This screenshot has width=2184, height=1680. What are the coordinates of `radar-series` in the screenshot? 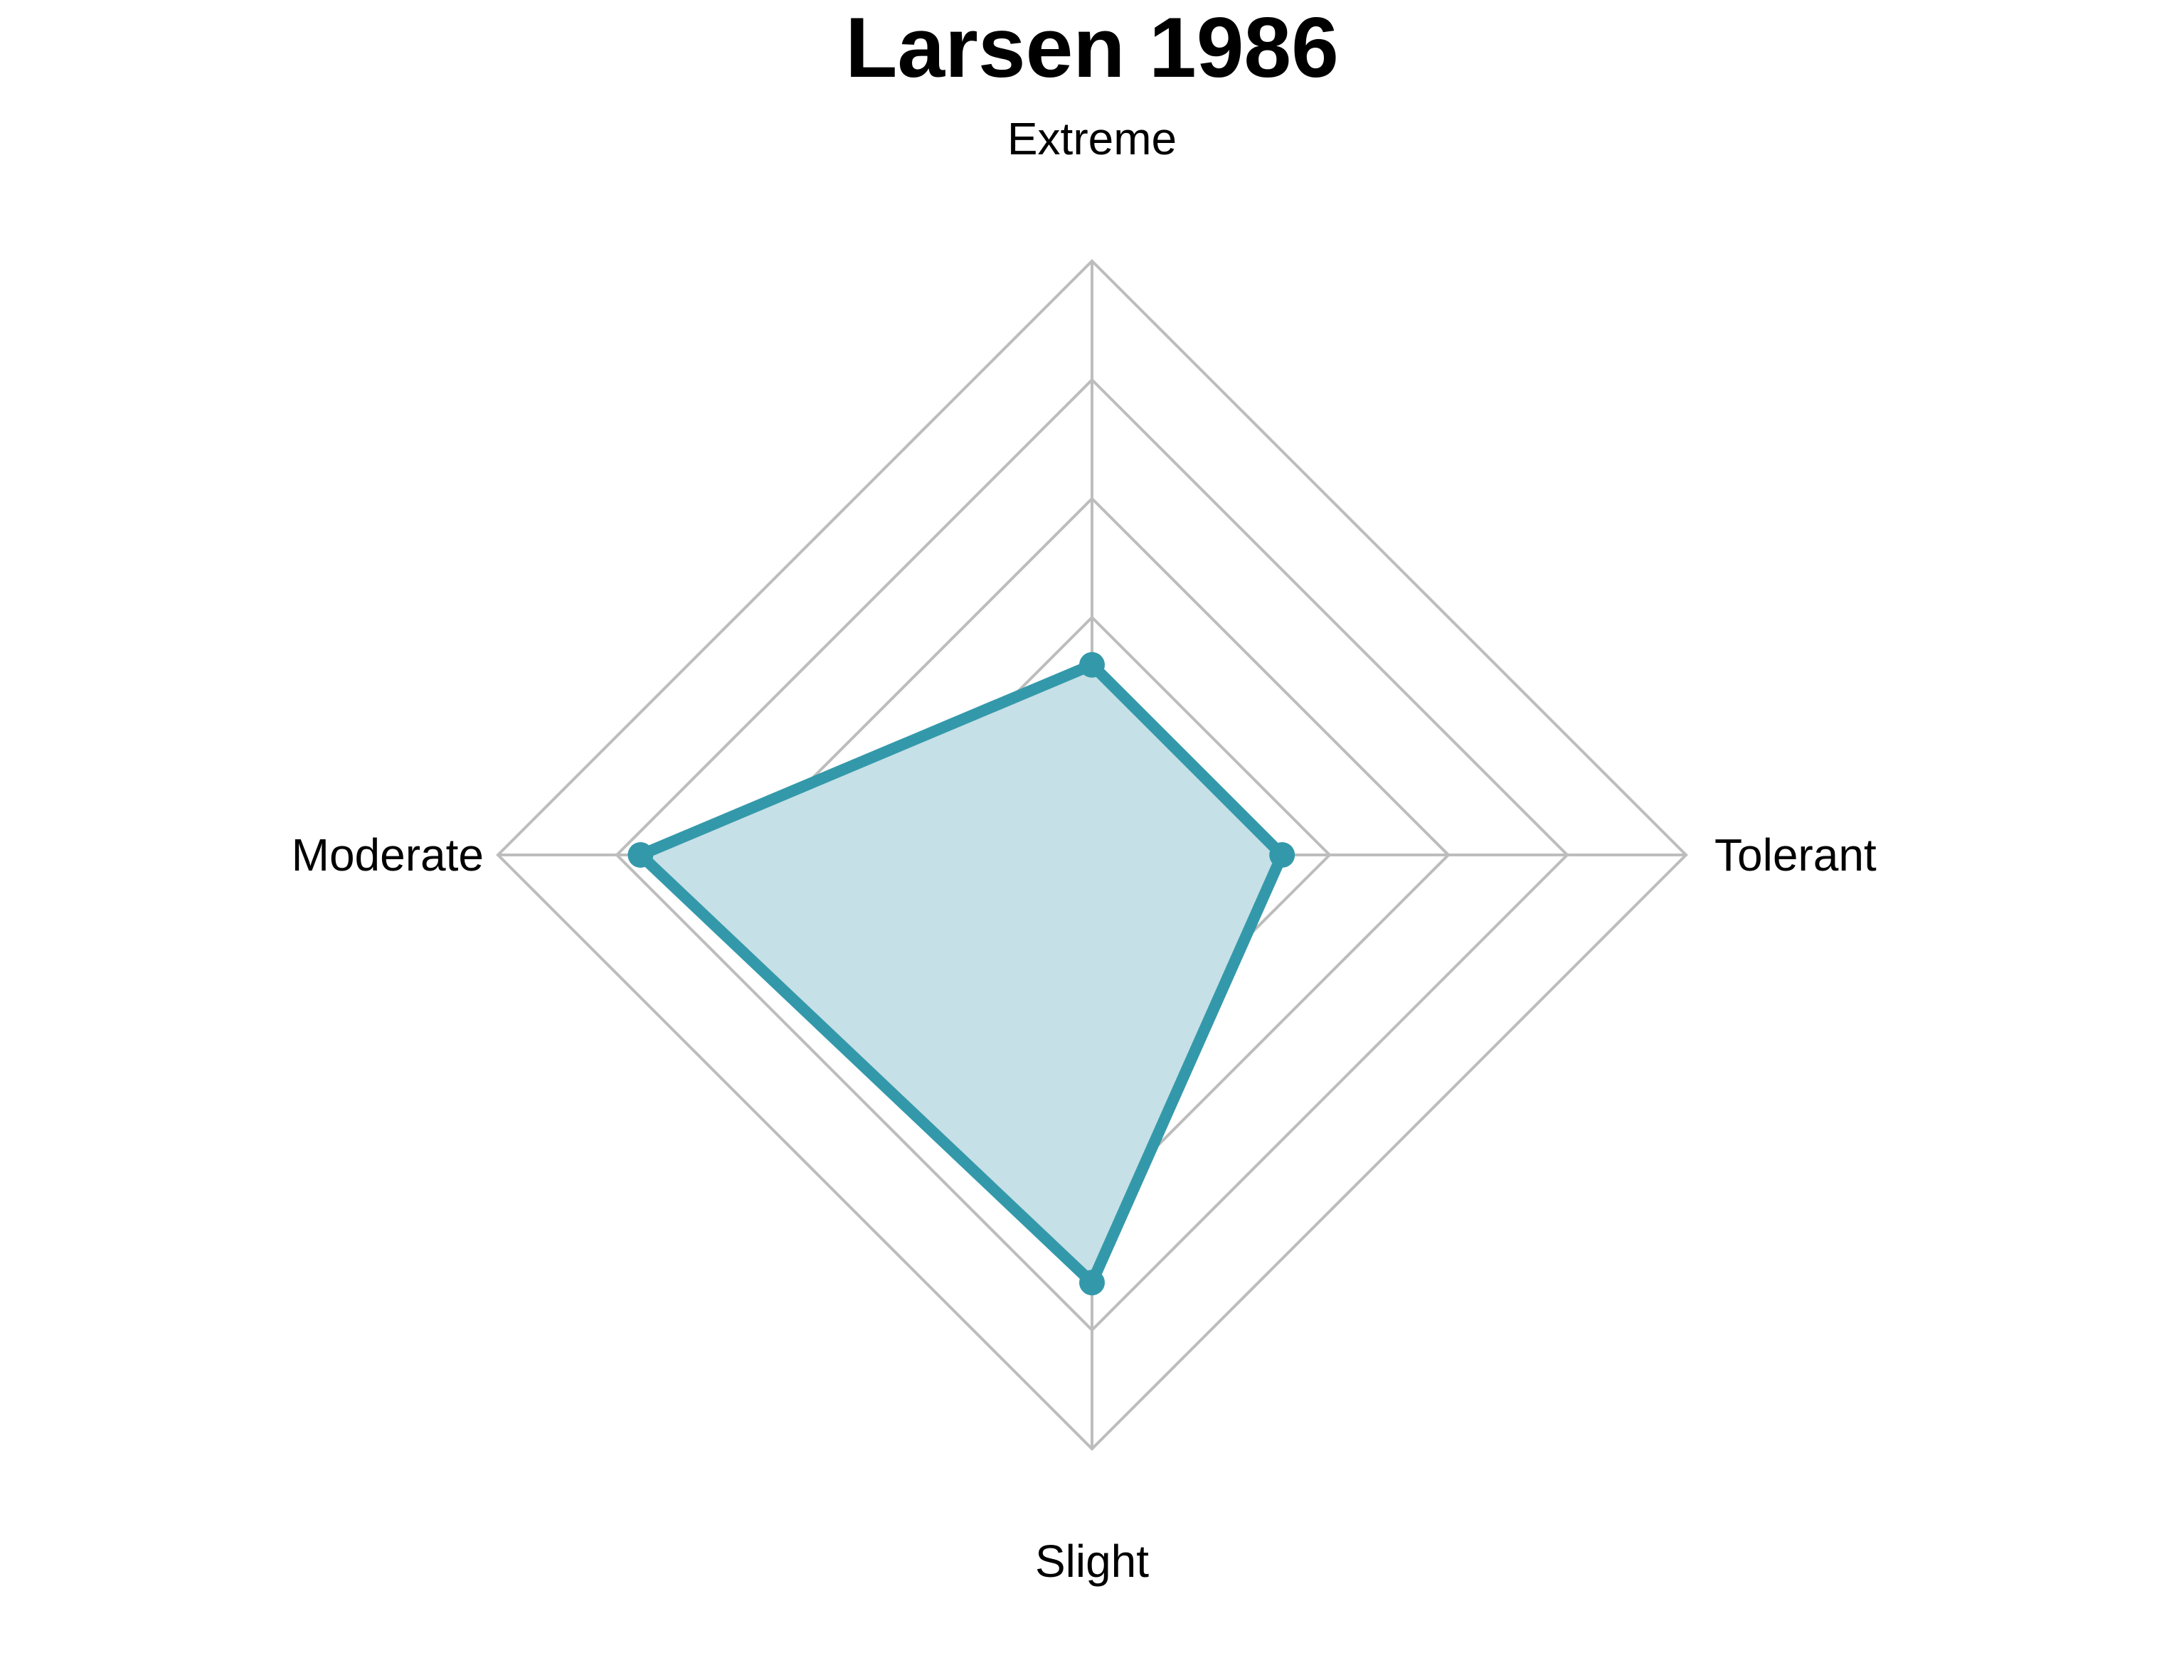 It's located at (961, 974).